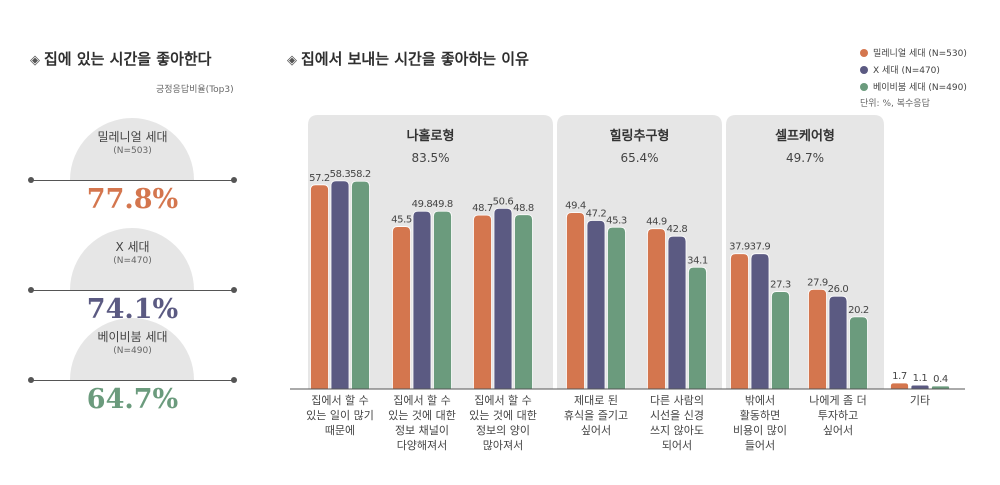 This screenshot has width=1000, height=485. What do you see at coordinates (431, 136) in the screenshot?
I see `group-label: 나홀로형` at bounding box center [431, 136].